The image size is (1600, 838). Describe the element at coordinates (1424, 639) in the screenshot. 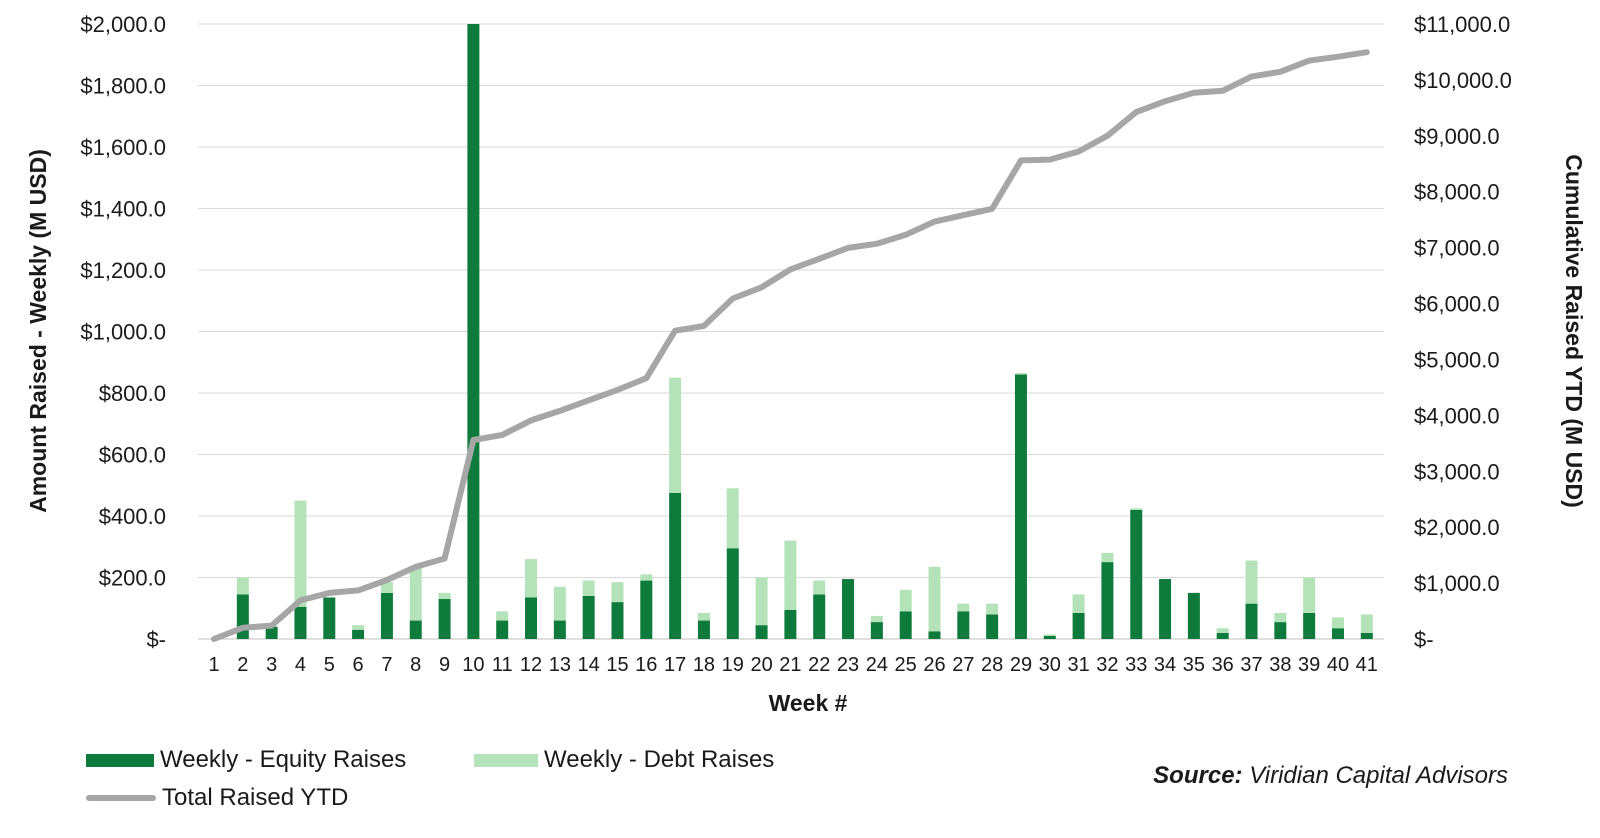

I see `y2-tick-label: $-` at that location.